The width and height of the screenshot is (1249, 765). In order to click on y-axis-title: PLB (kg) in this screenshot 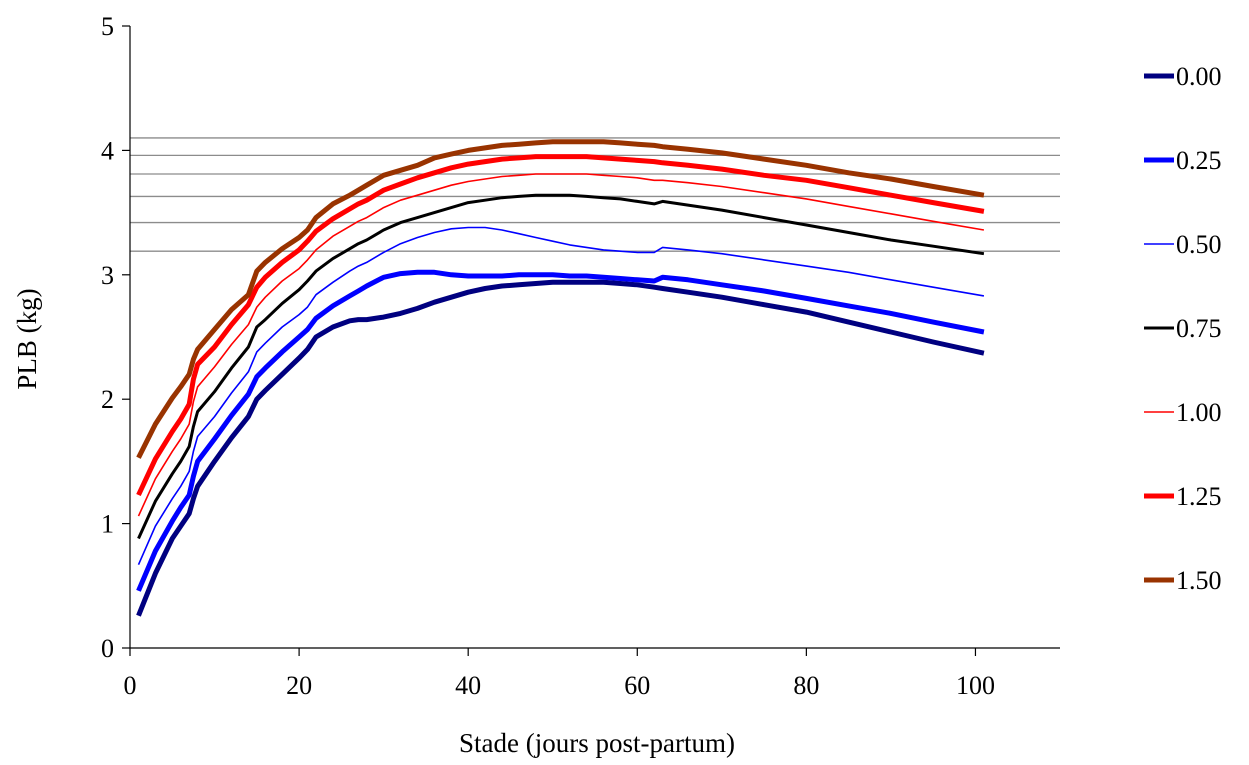, I will do `click(27, 338)`.